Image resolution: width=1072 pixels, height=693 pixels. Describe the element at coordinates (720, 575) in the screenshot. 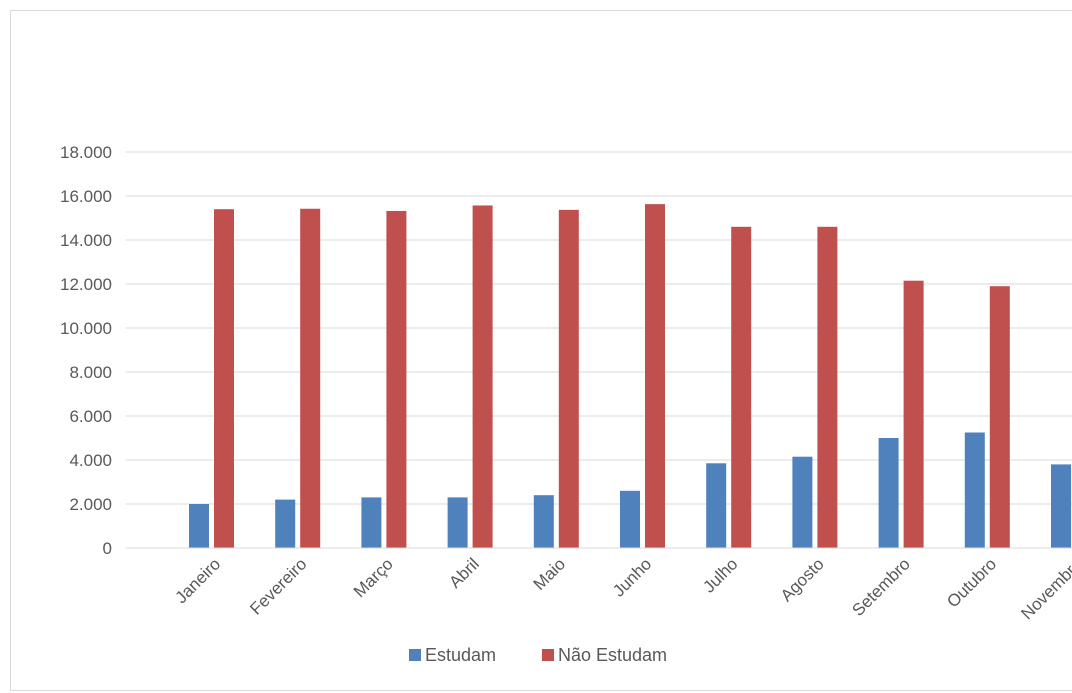

I see `x-tick-label: Julho` at that location.